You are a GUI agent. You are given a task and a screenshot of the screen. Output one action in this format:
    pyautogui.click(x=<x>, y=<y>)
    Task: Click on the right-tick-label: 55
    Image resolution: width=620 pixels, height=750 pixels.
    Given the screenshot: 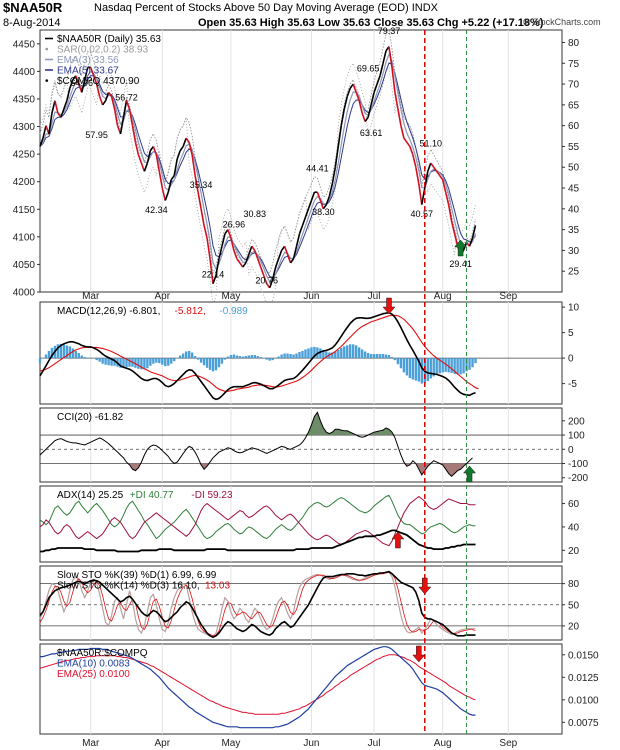 What is the action you would take?
    pyautogui.click(x=574, y=147)
    